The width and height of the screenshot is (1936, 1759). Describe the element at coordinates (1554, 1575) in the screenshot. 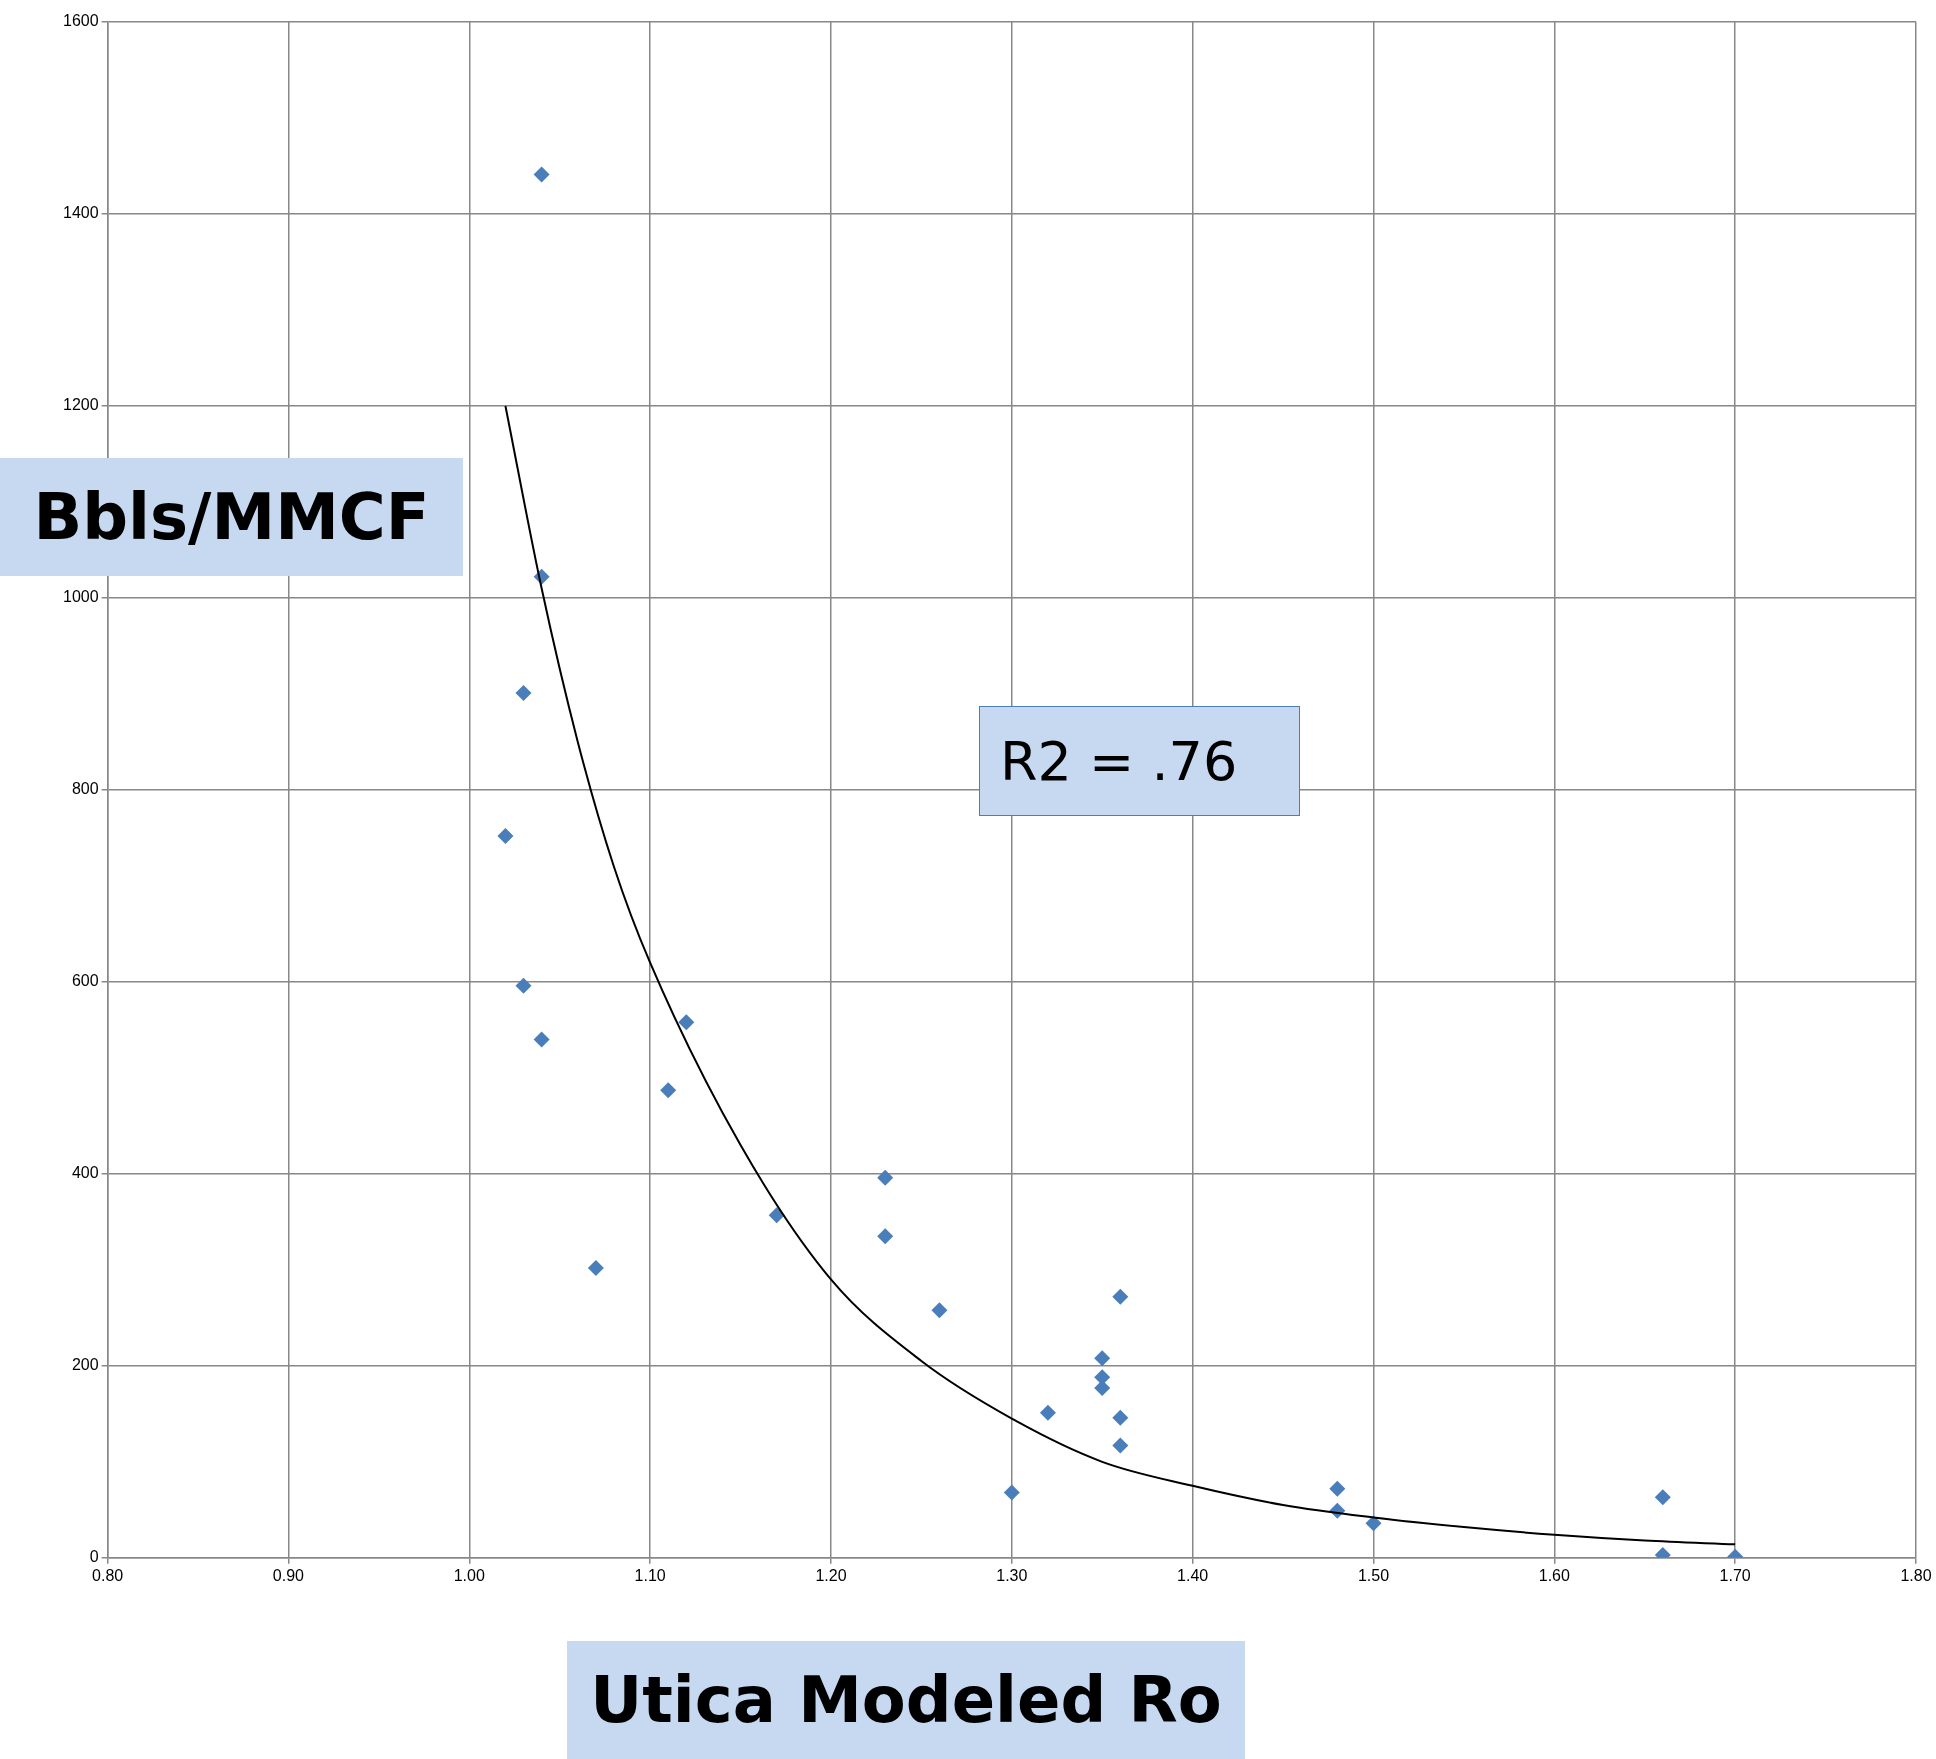

I see `x-tick-label: 1.60` at that location.